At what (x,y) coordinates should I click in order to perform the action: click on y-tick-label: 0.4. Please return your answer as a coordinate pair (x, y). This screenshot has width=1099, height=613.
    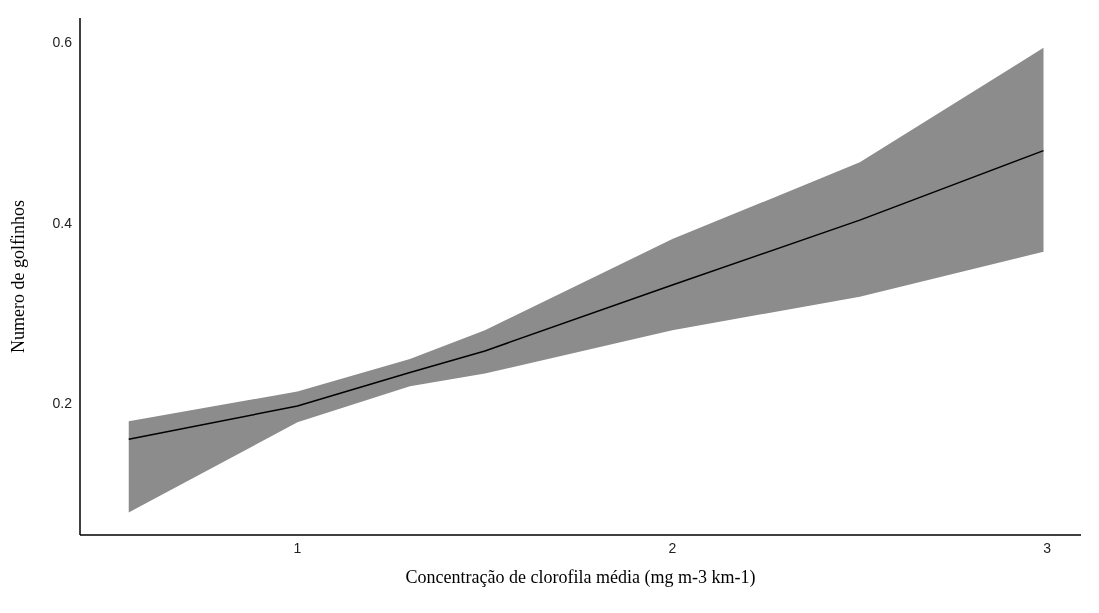
    Looking at the image, I should click on (62, 222).